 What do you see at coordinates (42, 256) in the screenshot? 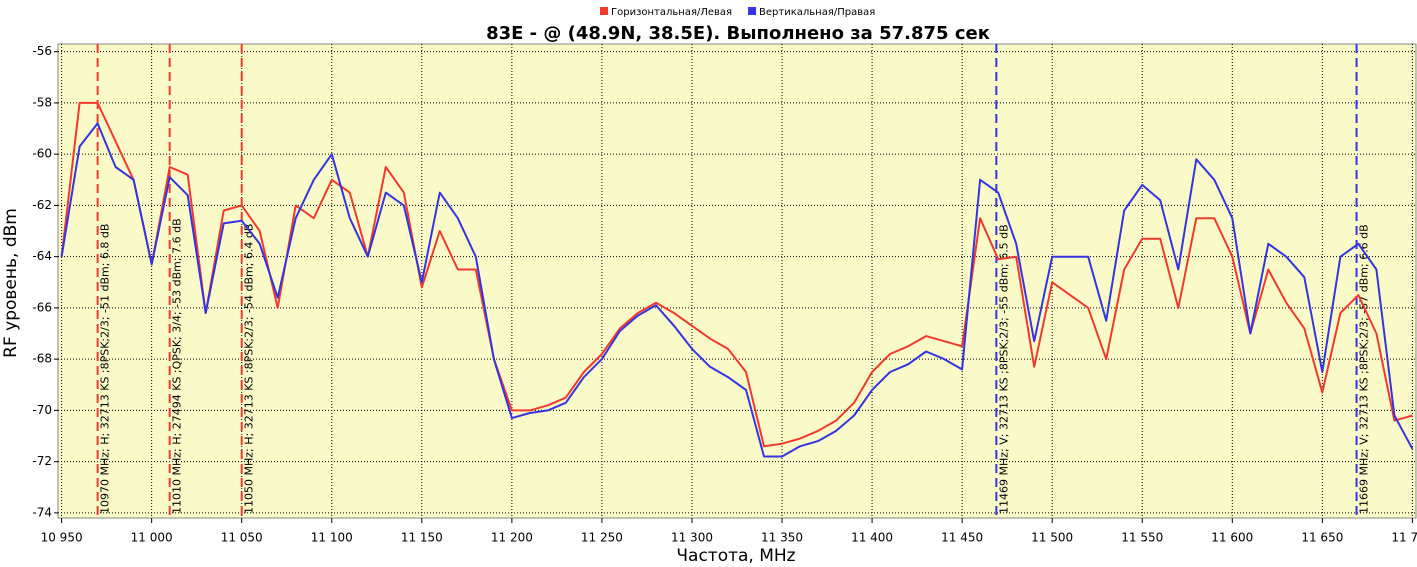
I see `y-tick-label: -64` at bounding box center [42, 256].